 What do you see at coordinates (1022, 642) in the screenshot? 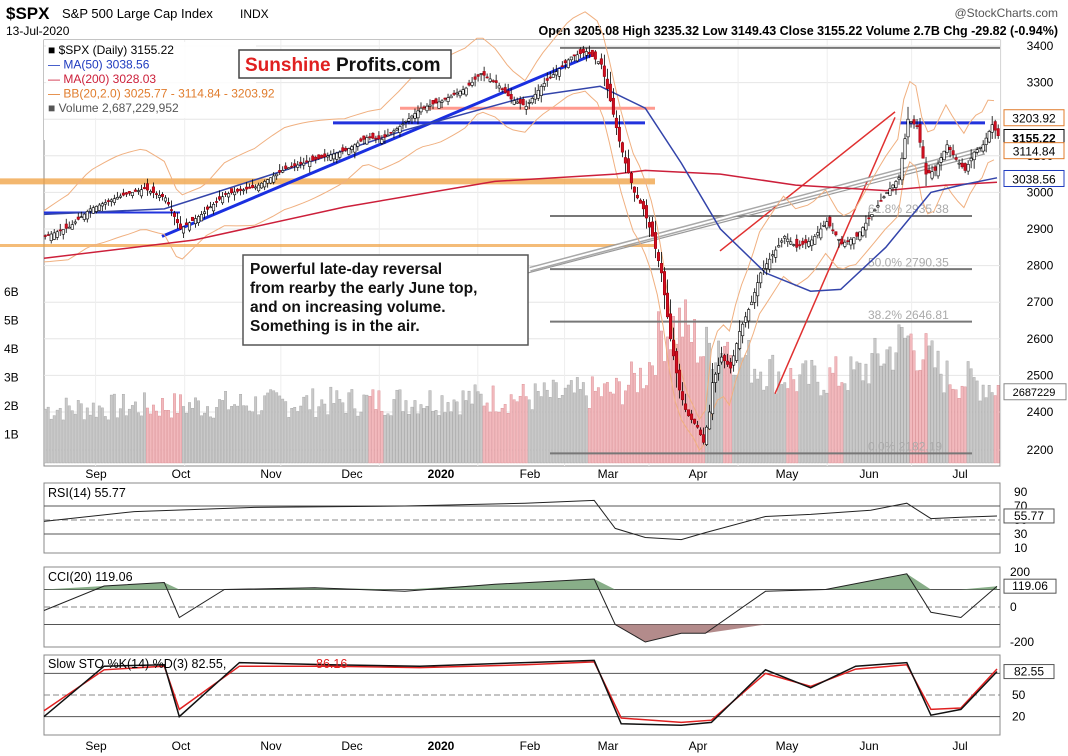
I see `cci-tick: -200` at bounding box center [1022, 642].